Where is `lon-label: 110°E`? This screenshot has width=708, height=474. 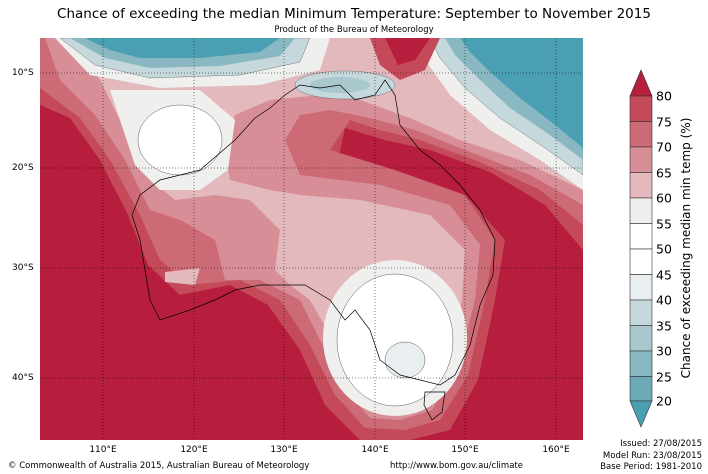
lon-label: 110°E is located at coordinates (103, 450).